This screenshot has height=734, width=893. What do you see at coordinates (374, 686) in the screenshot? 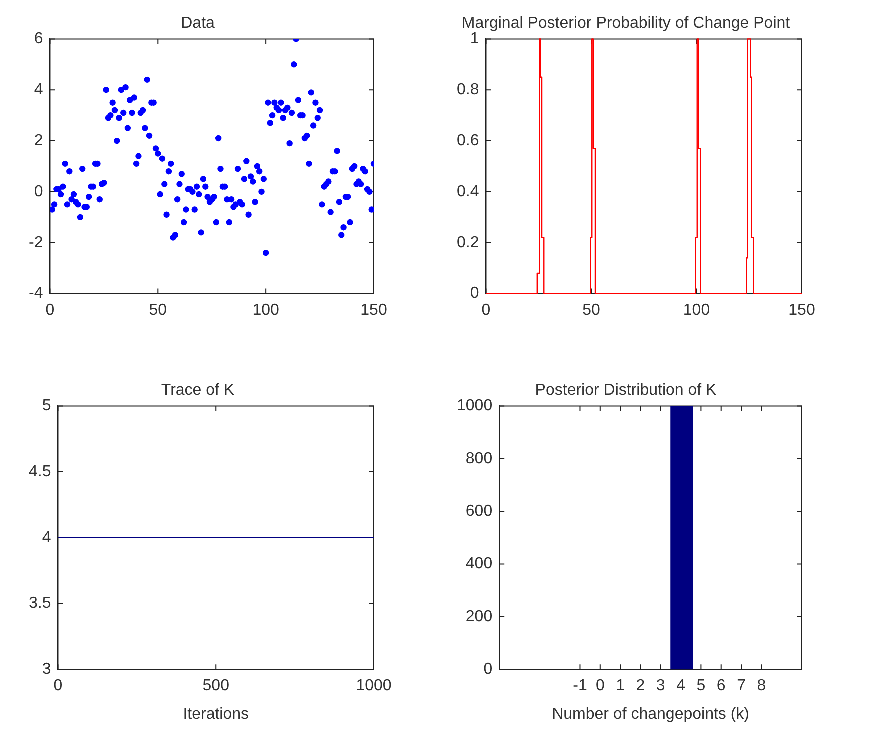
I see `x-tick-label: 1000` at bounding box center [374, 686].